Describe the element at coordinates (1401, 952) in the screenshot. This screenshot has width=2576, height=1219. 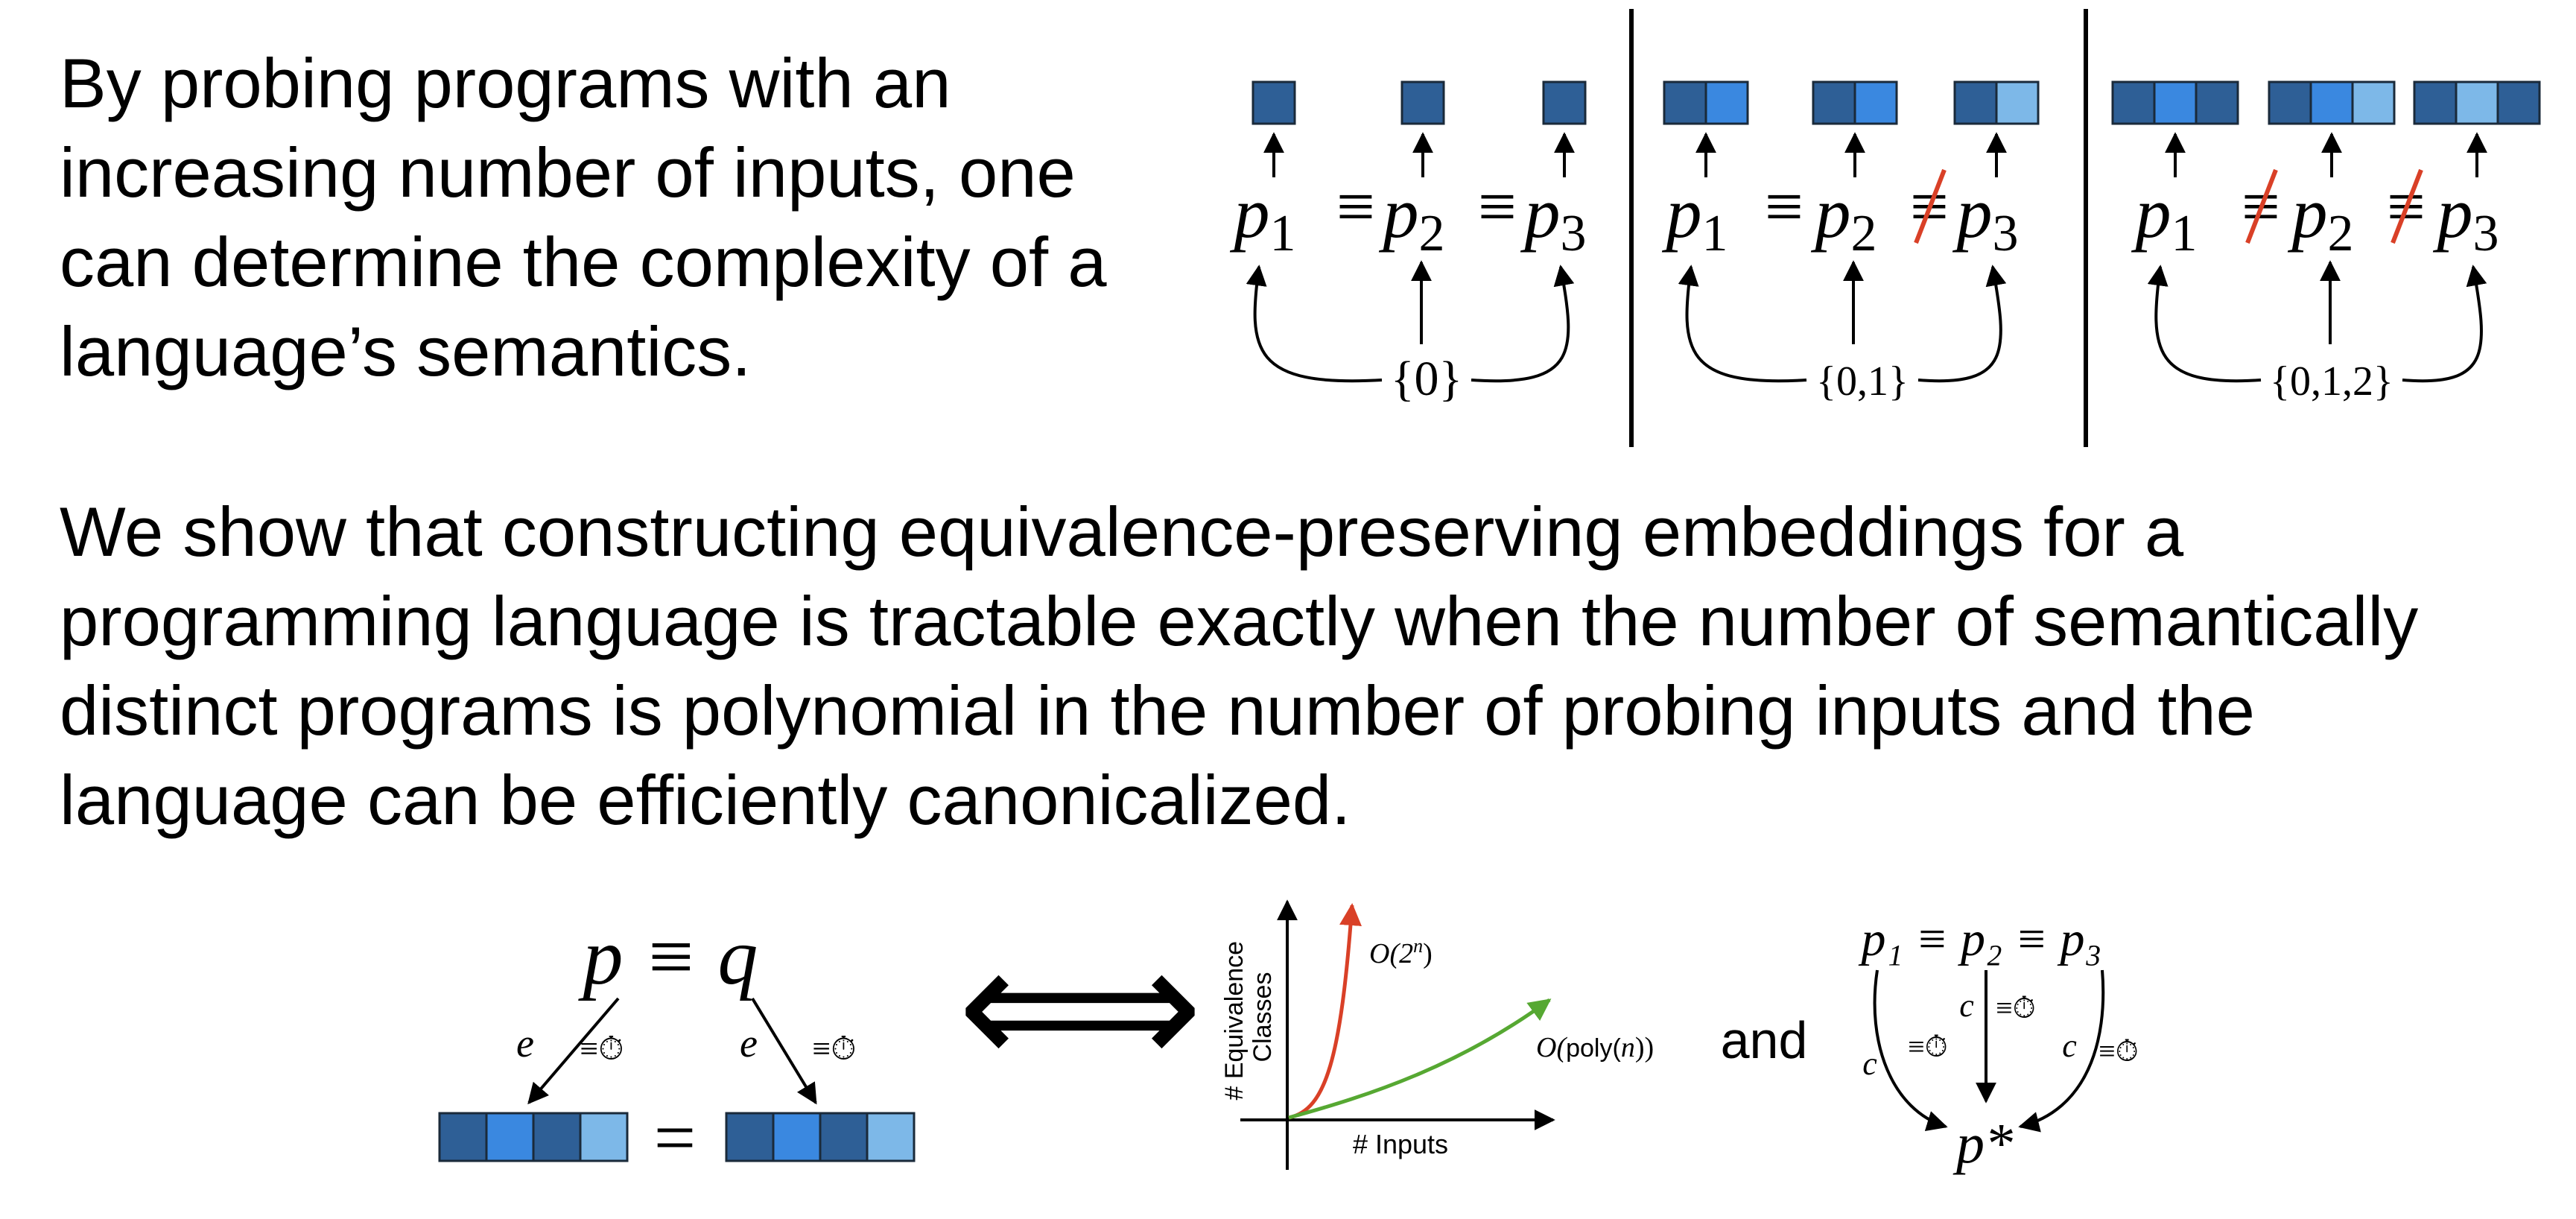
I see `exponential-label: O(2n)` at that location.